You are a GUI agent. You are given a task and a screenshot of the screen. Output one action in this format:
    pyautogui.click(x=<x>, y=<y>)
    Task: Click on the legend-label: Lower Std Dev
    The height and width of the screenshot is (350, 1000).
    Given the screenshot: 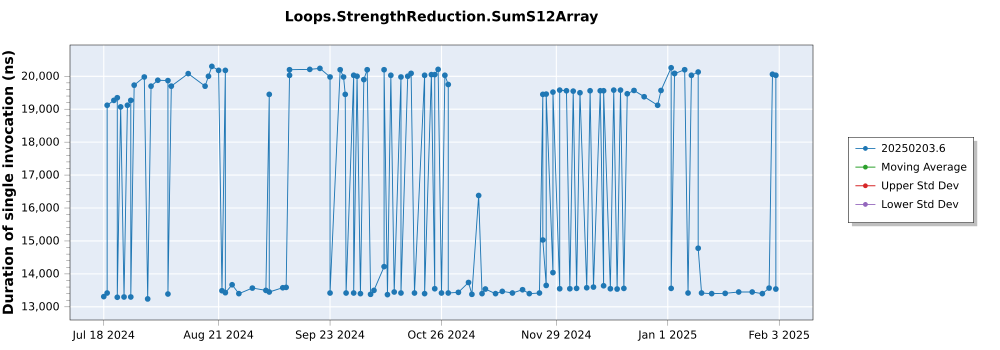 What is the action you would take?
    pyautogui.click(x=920, y=204)
    